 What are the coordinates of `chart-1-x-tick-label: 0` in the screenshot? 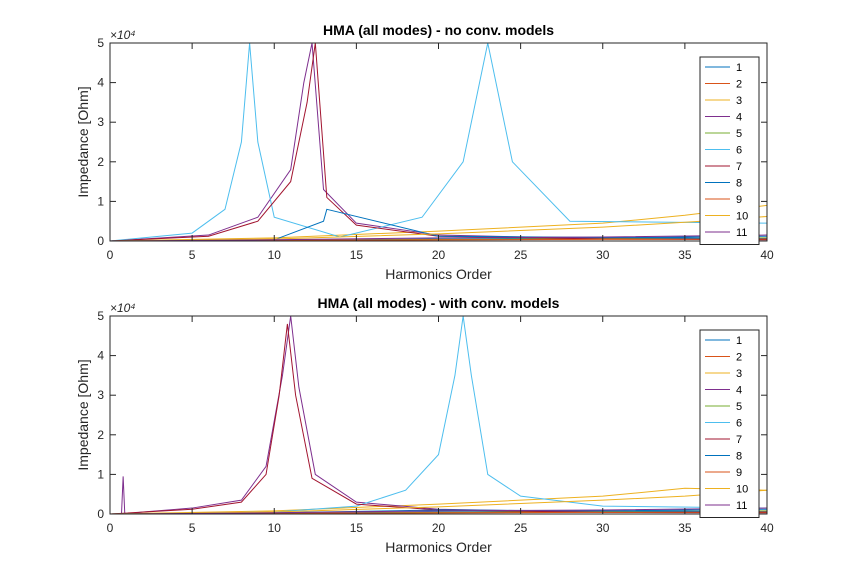 It's located at (110, 255).